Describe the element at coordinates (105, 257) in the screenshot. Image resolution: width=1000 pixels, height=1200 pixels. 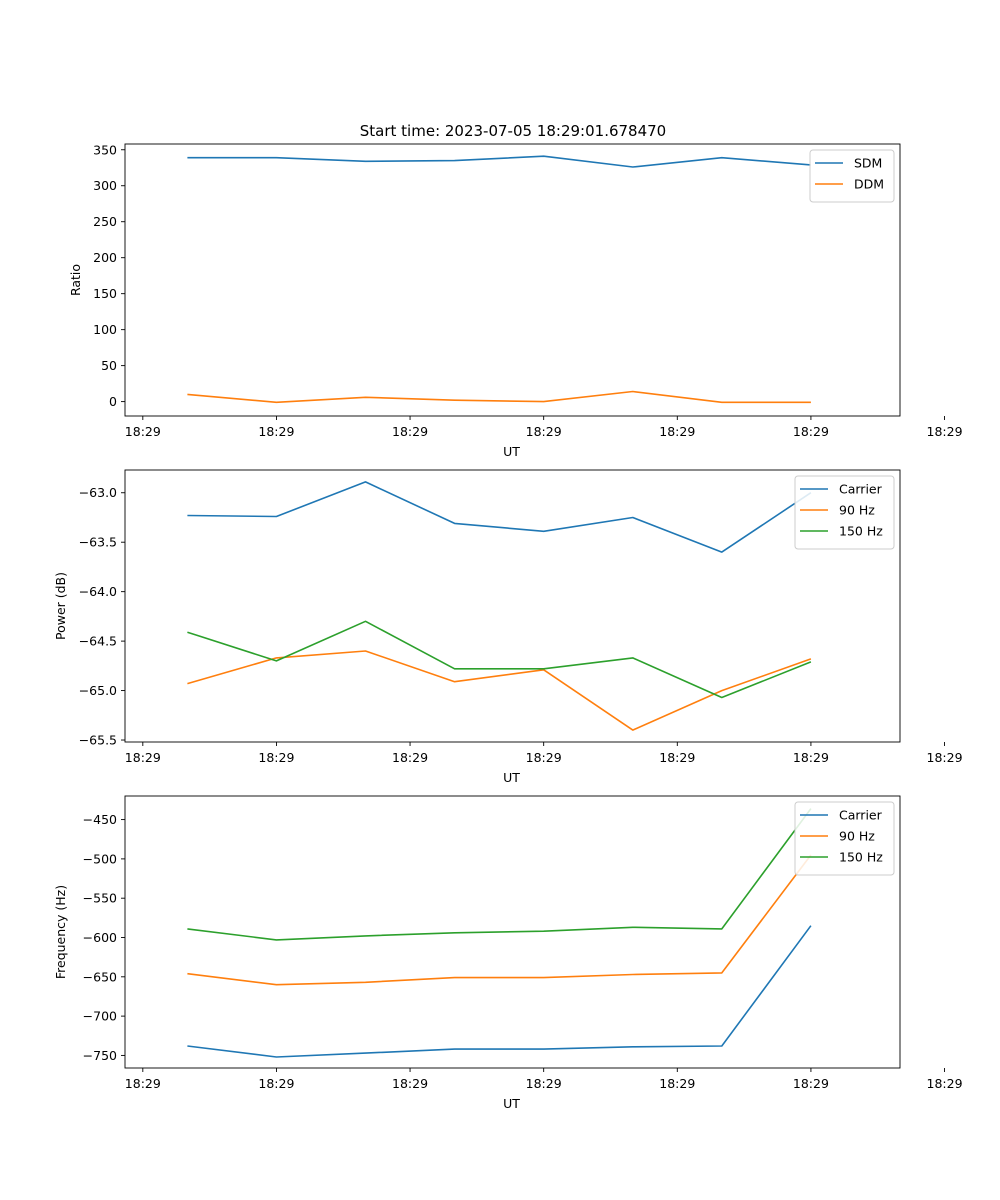
I see `y-tick-label: 200` at that location.